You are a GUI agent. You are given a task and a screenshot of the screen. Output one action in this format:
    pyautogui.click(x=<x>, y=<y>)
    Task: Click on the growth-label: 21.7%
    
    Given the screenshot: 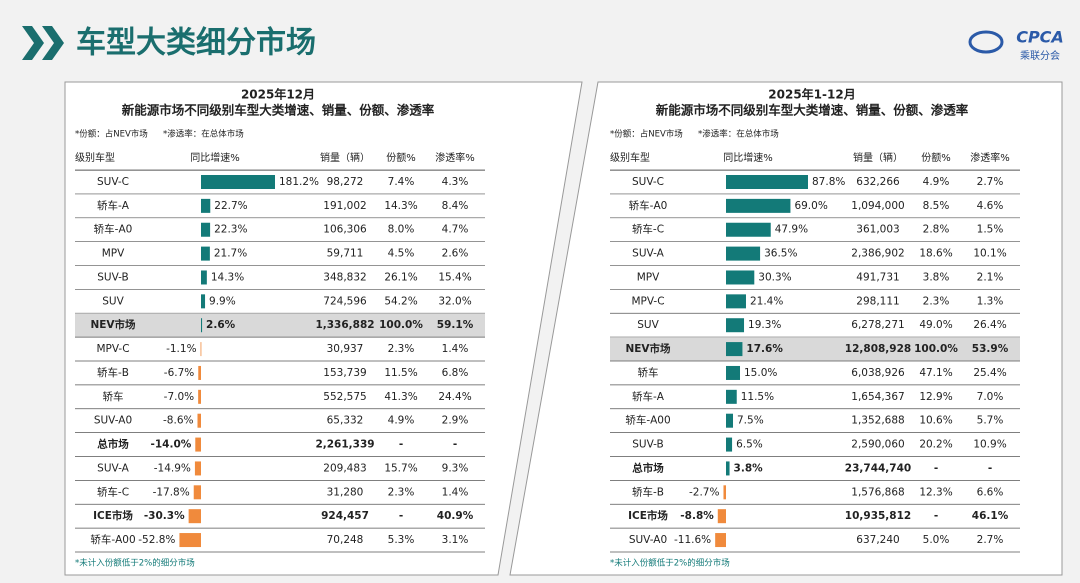 What is the action you would take?
    pyautogui.click(x=230, y=254)
    